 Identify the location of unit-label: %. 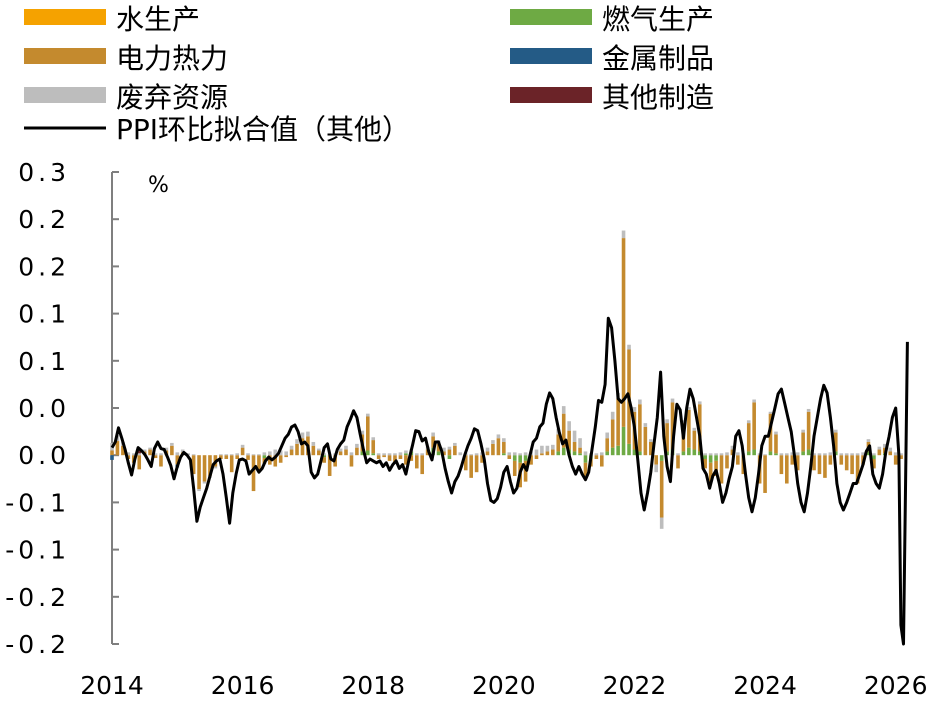
(158, 185).